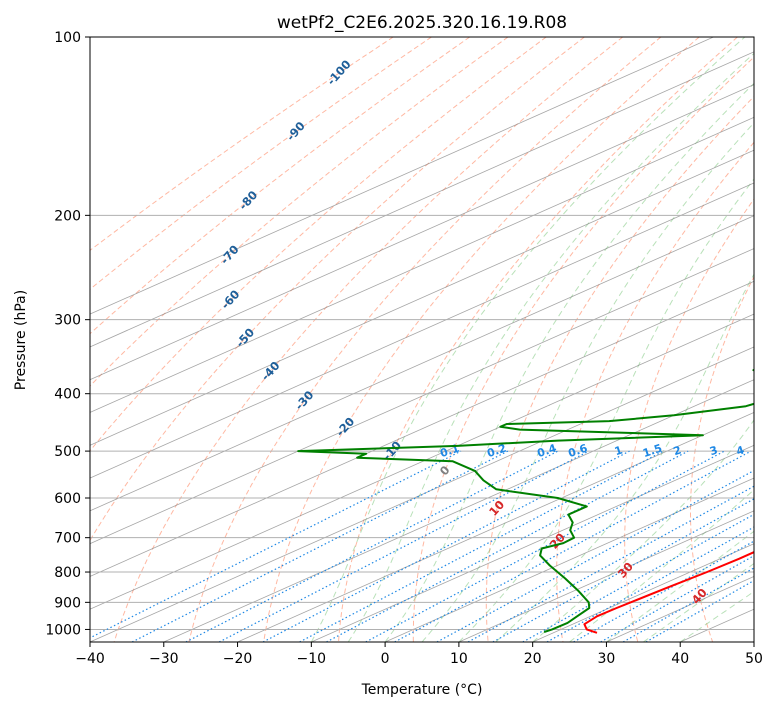  Describe the element at coordinates (713, 451) in the screenshot. I see `mixing-ratio-label: 3` at that location.